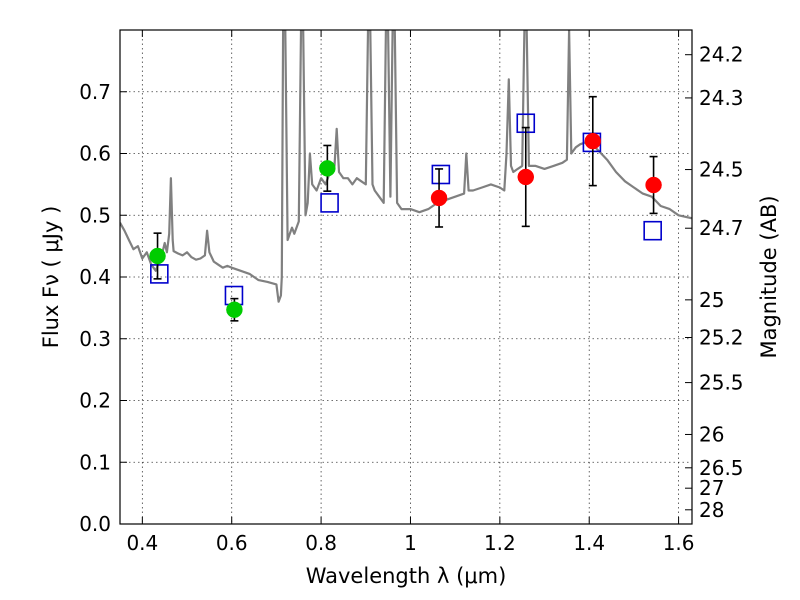 Image resolution: width=800 pixels, height=600 pixels. I want to click on y-tick-label: 0.1, so click(95, 462).